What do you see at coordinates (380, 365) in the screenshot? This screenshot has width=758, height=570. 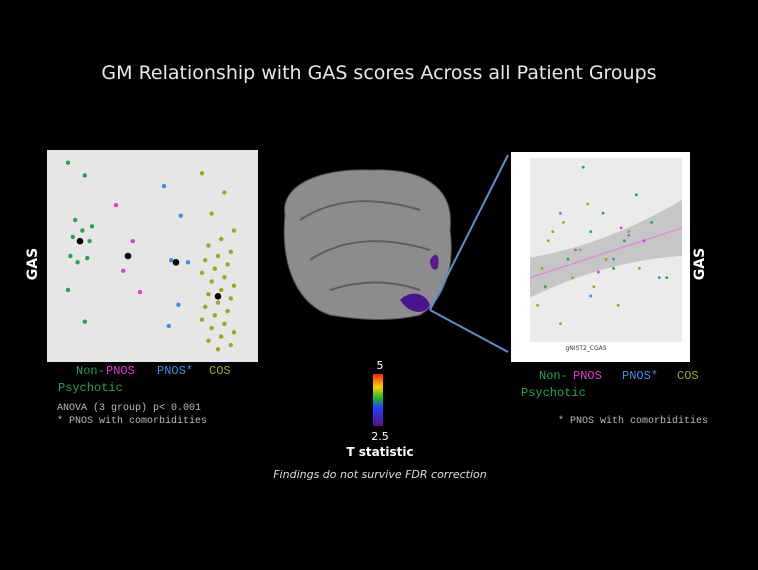 I see `colorbar-max: 5` at bounding box center [380, 365].